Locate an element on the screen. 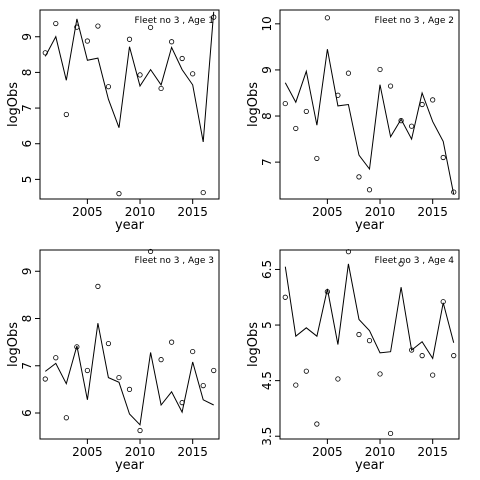  y-tick-label: 6.5 is located at coordinates (267, 269).